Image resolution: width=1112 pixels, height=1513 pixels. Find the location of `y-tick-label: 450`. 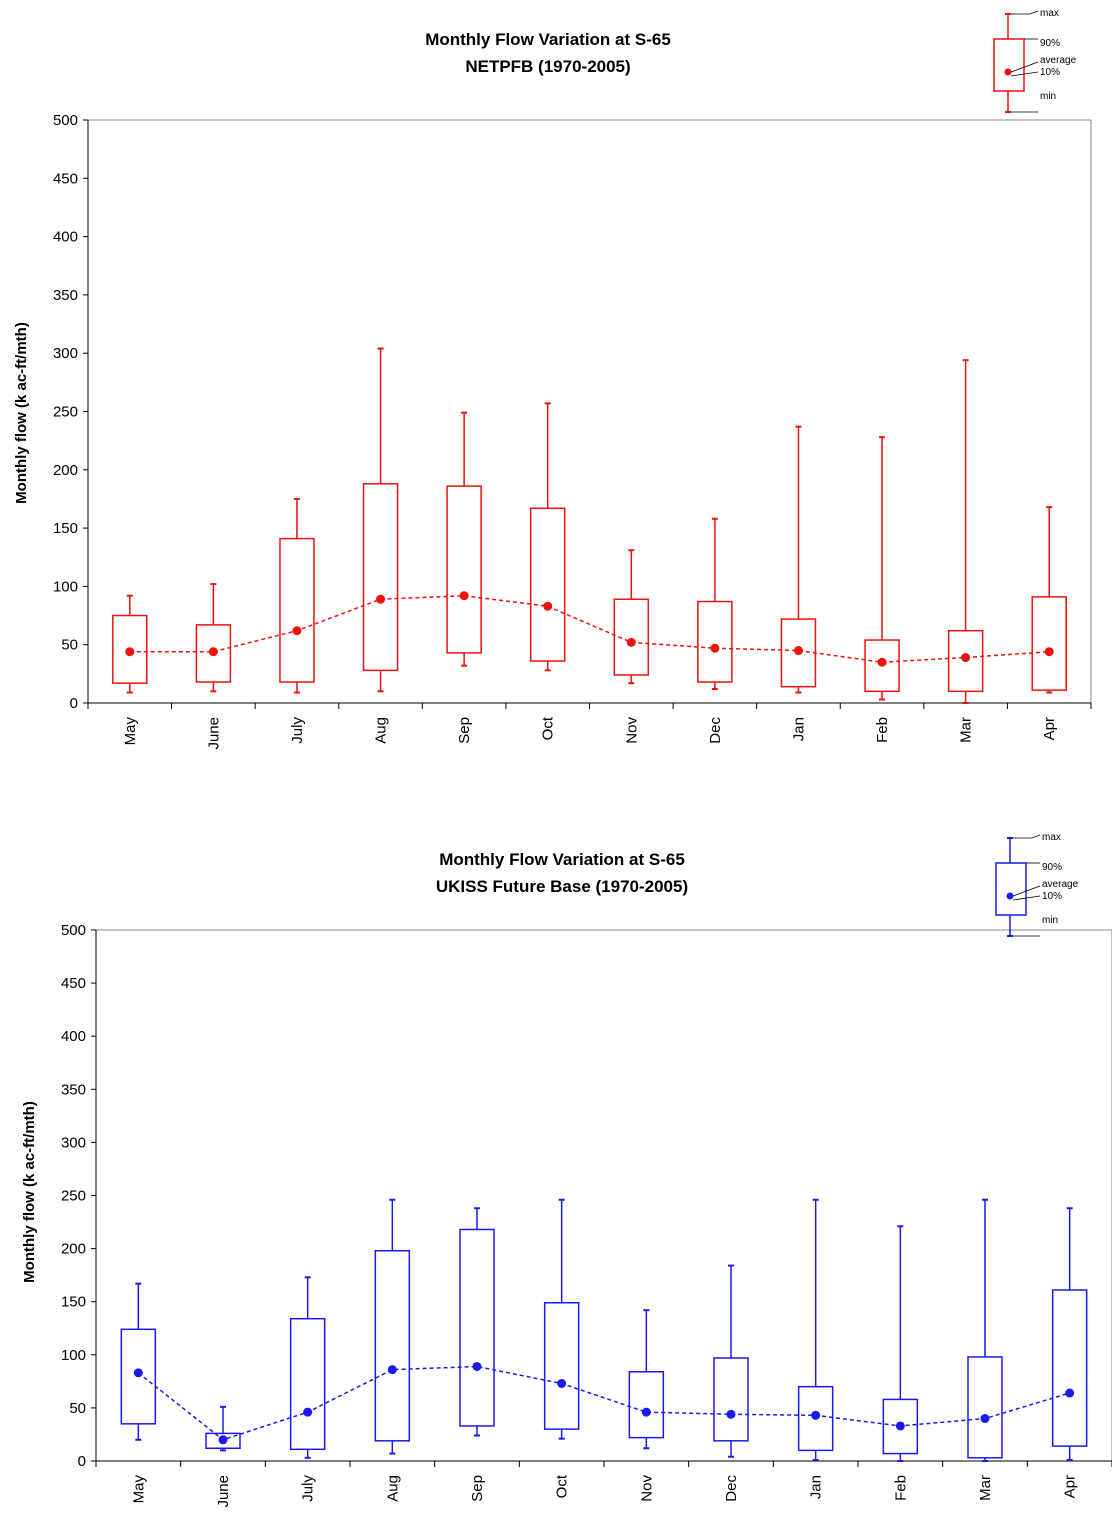

y-tick-label: 450 is located at coordinates (65, 178).